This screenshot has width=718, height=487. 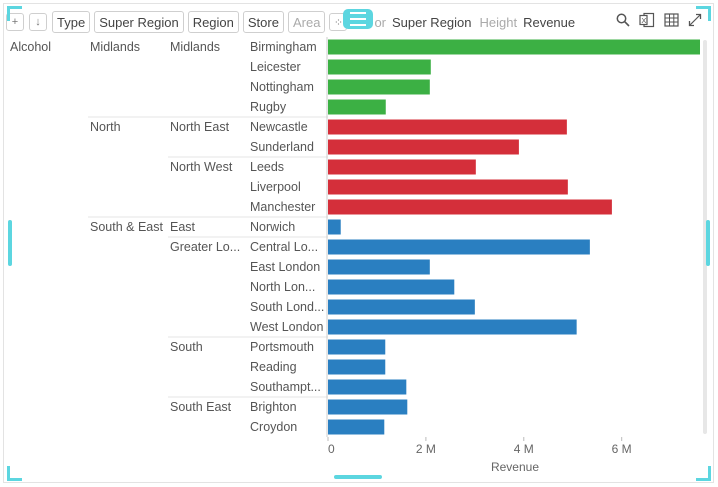 What do you see at coordinates (703, 13) in the screenshot?
I see `resize-handle-top-right` at bounding box center [703, 13].